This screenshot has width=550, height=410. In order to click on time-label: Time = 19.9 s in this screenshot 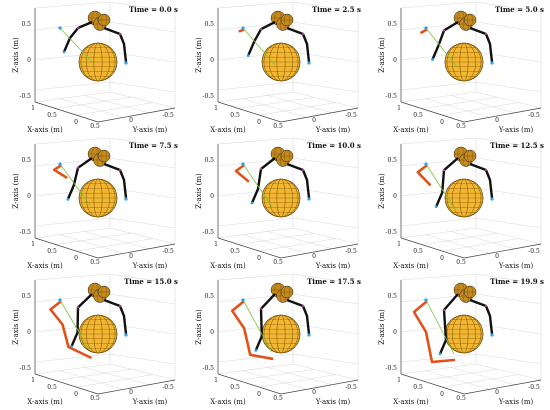, I will do `click(517, 281)`.